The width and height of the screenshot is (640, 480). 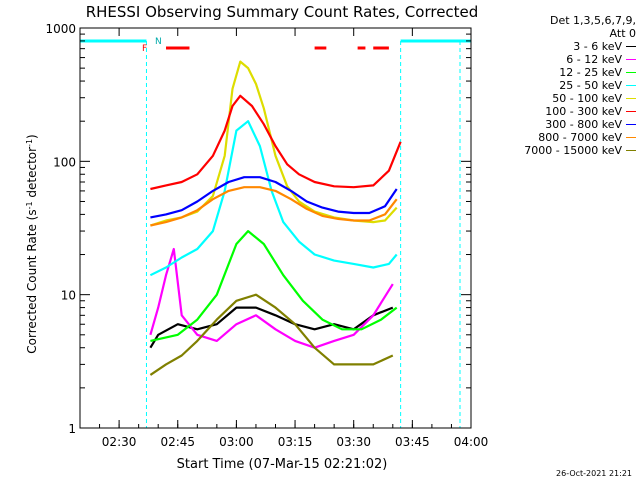 What do you see at coordinates (64, 162) in the screenshot?
I see `y-tick-label: 100` at bounding box center [64, 162].